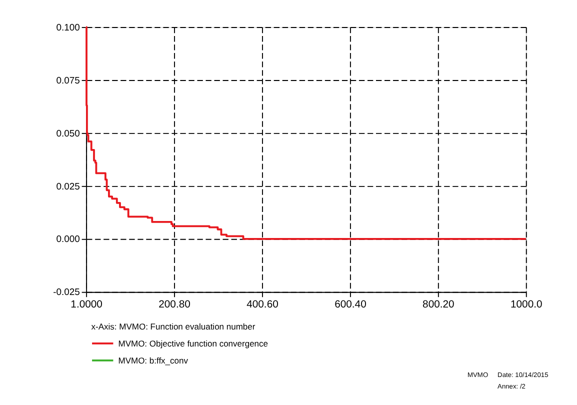 This screenshot has width=577, height=405. I want to click on y-tick-label: 0.025, so click(68, 186).